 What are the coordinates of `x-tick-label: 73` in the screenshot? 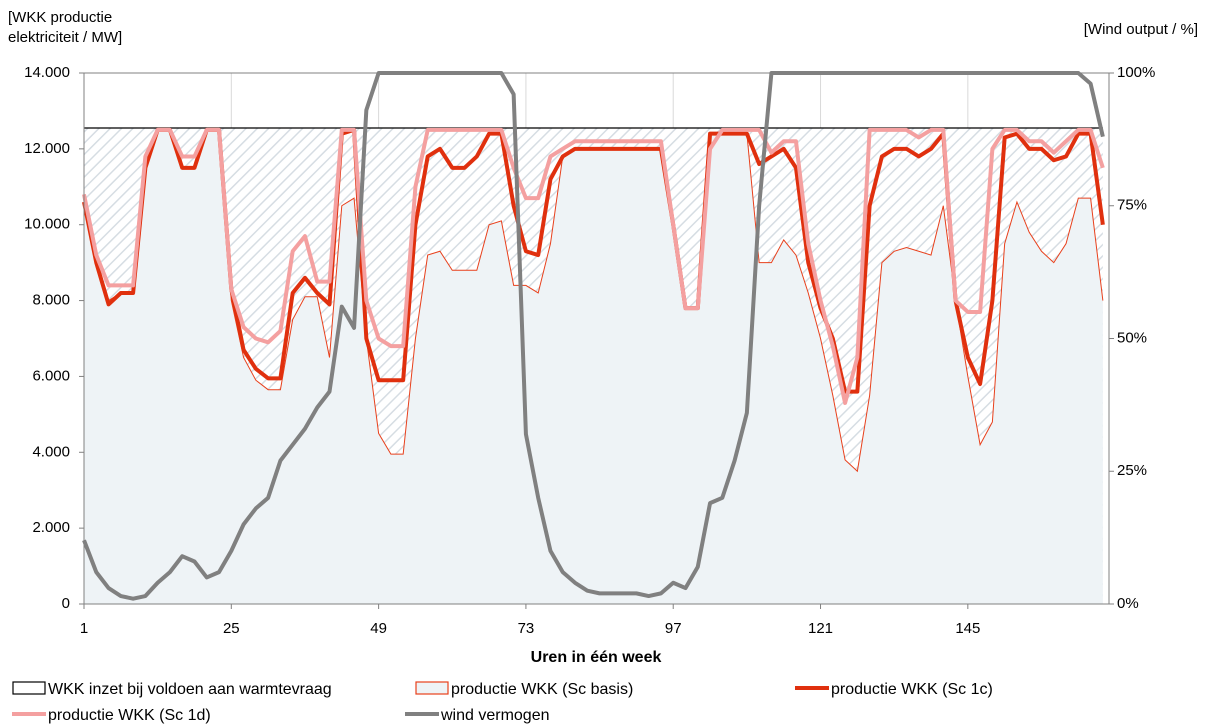 It's located at (526, 628).